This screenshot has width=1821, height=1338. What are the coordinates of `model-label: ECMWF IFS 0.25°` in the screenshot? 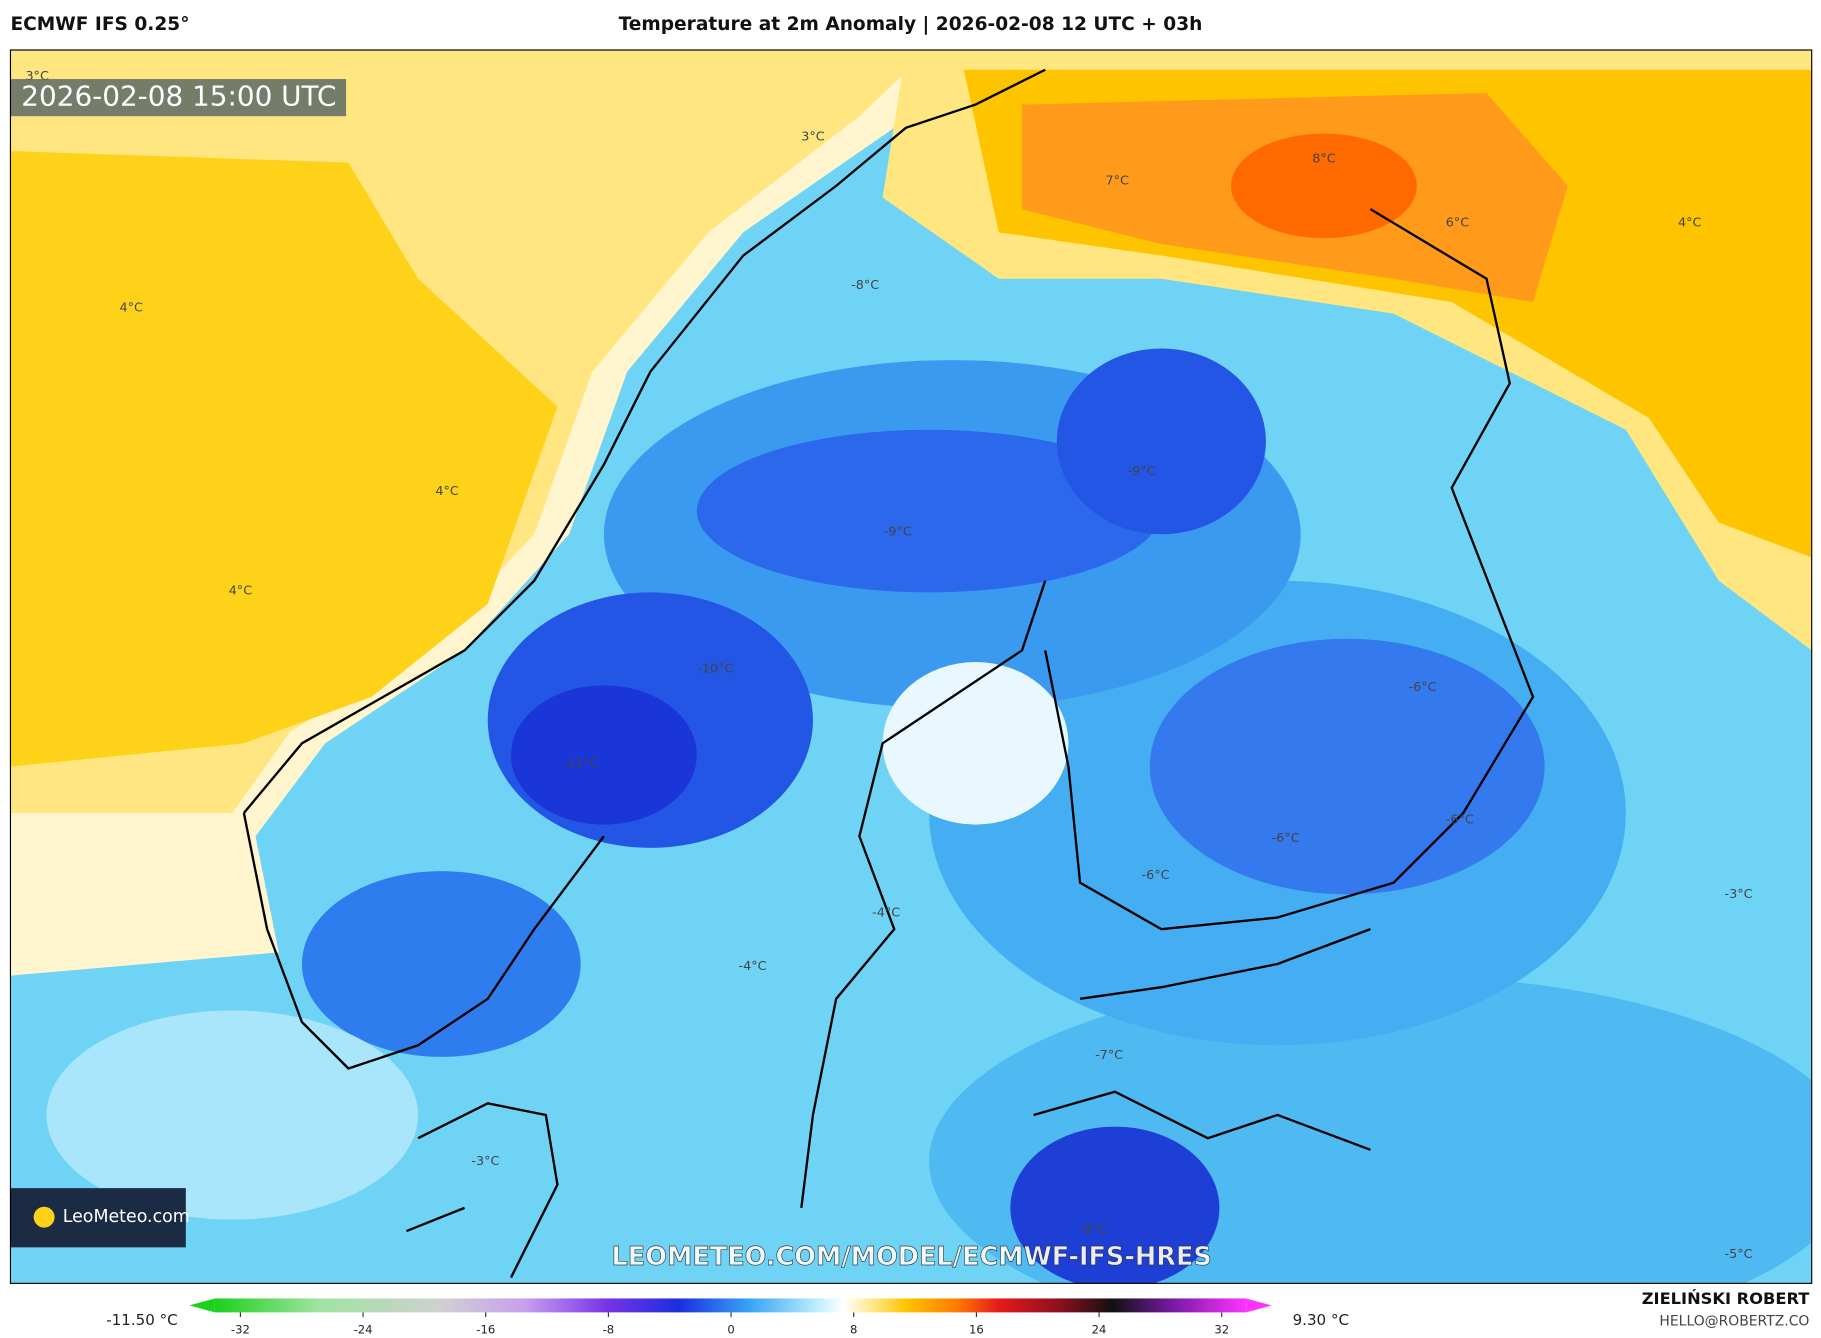 It's located at (99, 24).